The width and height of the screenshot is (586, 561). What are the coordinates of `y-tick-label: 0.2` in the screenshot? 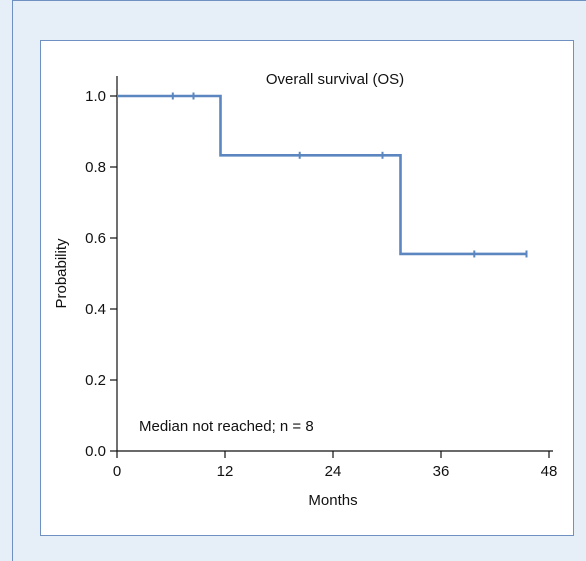 It's located at (95, 380).